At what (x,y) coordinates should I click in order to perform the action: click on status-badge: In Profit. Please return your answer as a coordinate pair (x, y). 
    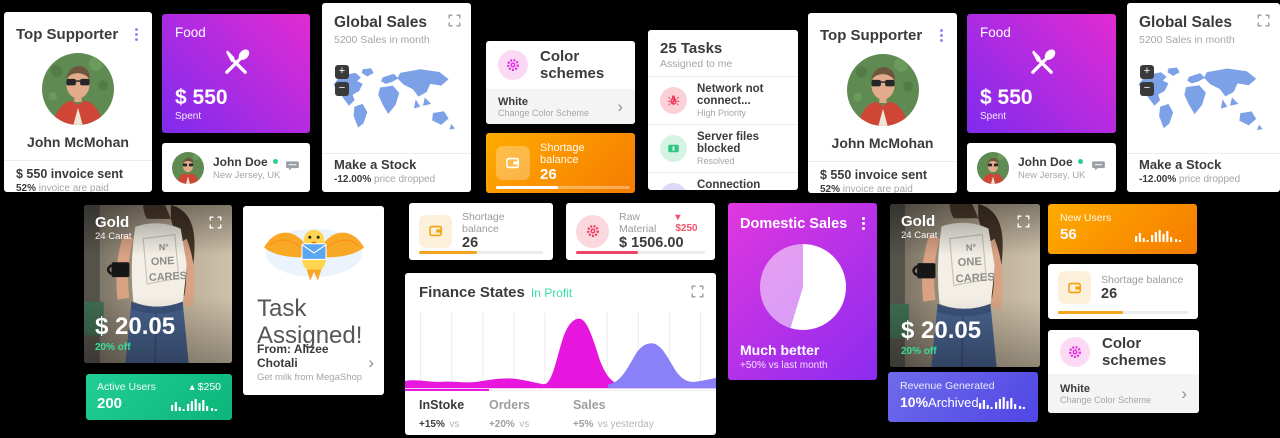
    Looking at the image, I should click on (551, 292).